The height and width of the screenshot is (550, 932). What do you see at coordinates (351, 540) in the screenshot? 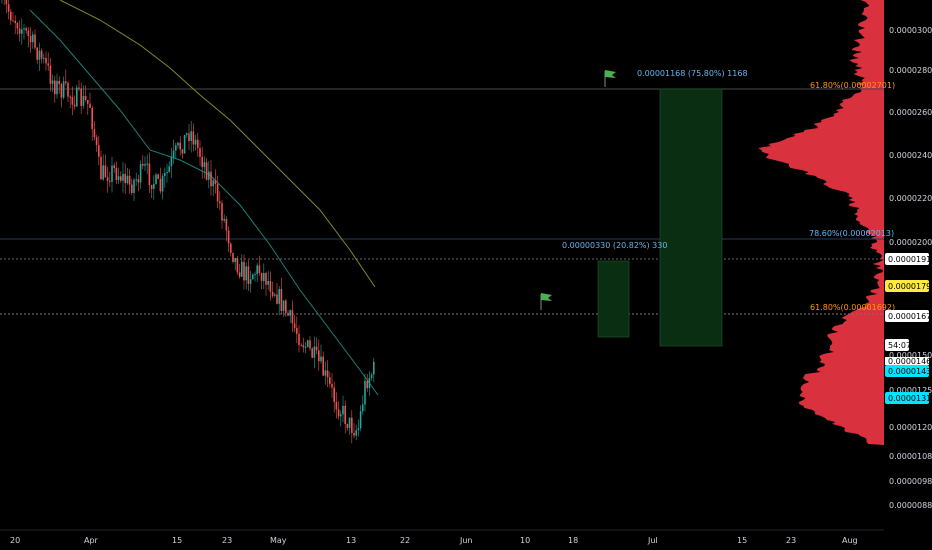
I see `time-axis-label: 13` at bounding box center [351, 540].